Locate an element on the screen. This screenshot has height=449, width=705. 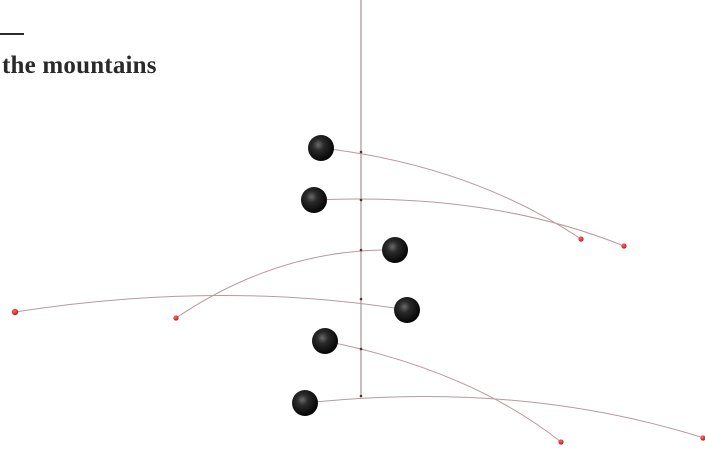
heading-rule is located at coordinates (12, 34).